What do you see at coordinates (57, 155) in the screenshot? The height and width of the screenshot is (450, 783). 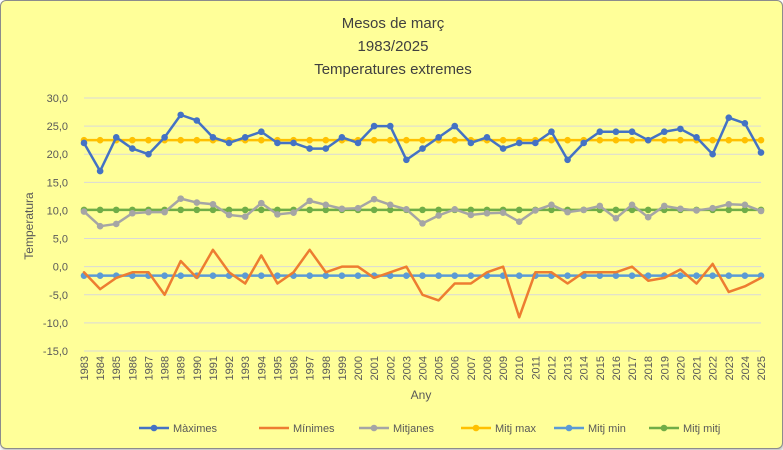 I see `y-tick-label: 20,0` at bounding box center [57, 155].